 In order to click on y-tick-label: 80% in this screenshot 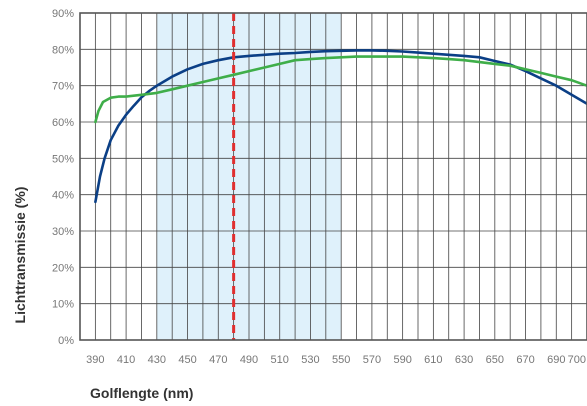, I will do `click(63, 50)`.